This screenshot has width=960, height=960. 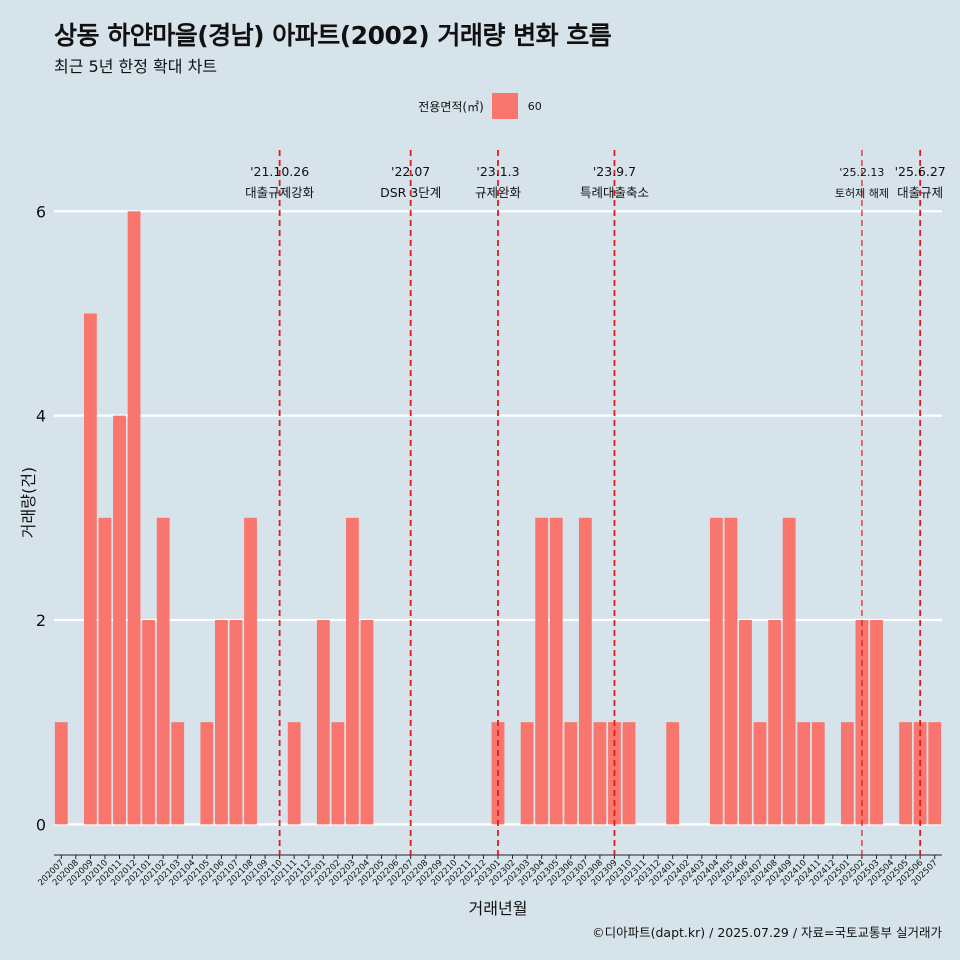 What do you see at coordinates (534, 106) in the screenshot?
I see `legend-label: 60` at bounding box center [534, 106].